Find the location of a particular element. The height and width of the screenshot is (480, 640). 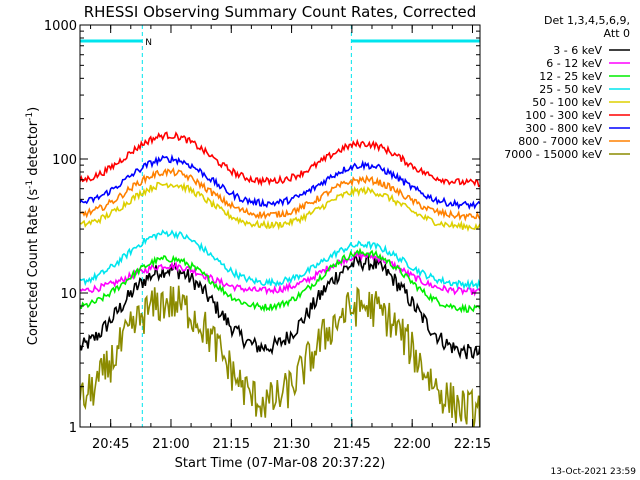

legend-header-line-2: Att 0 is located at coordinates (617, 33).